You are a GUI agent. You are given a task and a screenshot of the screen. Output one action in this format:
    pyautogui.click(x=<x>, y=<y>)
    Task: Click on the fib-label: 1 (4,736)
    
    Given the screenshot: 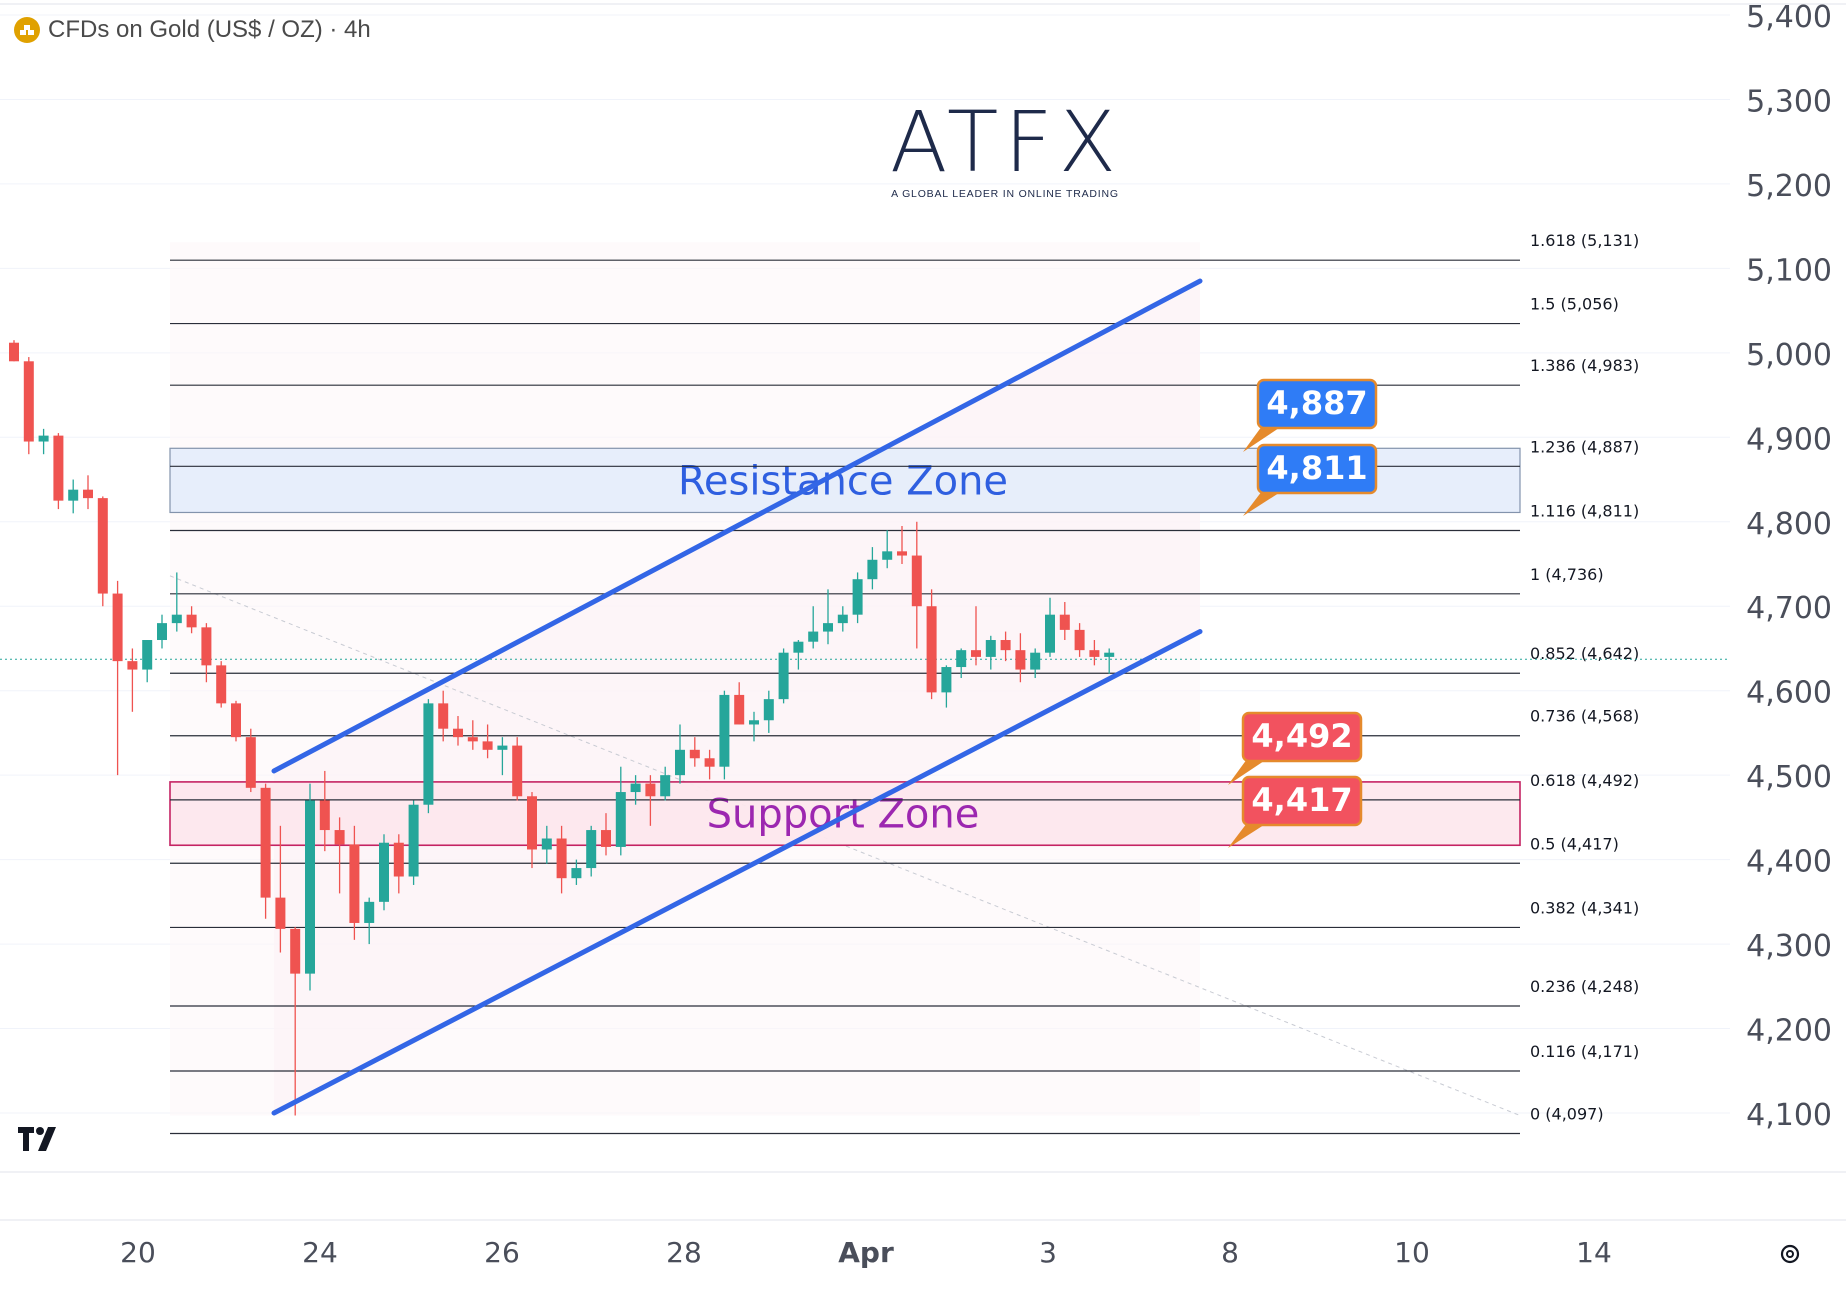 What is the action you would take?
    pyautogui.click(x=1567, y=574)
    